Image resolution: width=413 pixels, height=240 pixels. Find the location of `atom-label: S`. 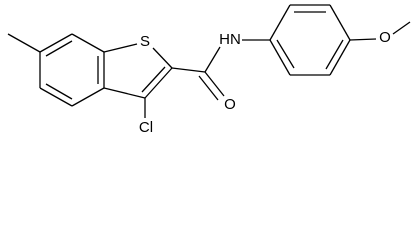

atom-label: S is located at coordinates (145, 41).